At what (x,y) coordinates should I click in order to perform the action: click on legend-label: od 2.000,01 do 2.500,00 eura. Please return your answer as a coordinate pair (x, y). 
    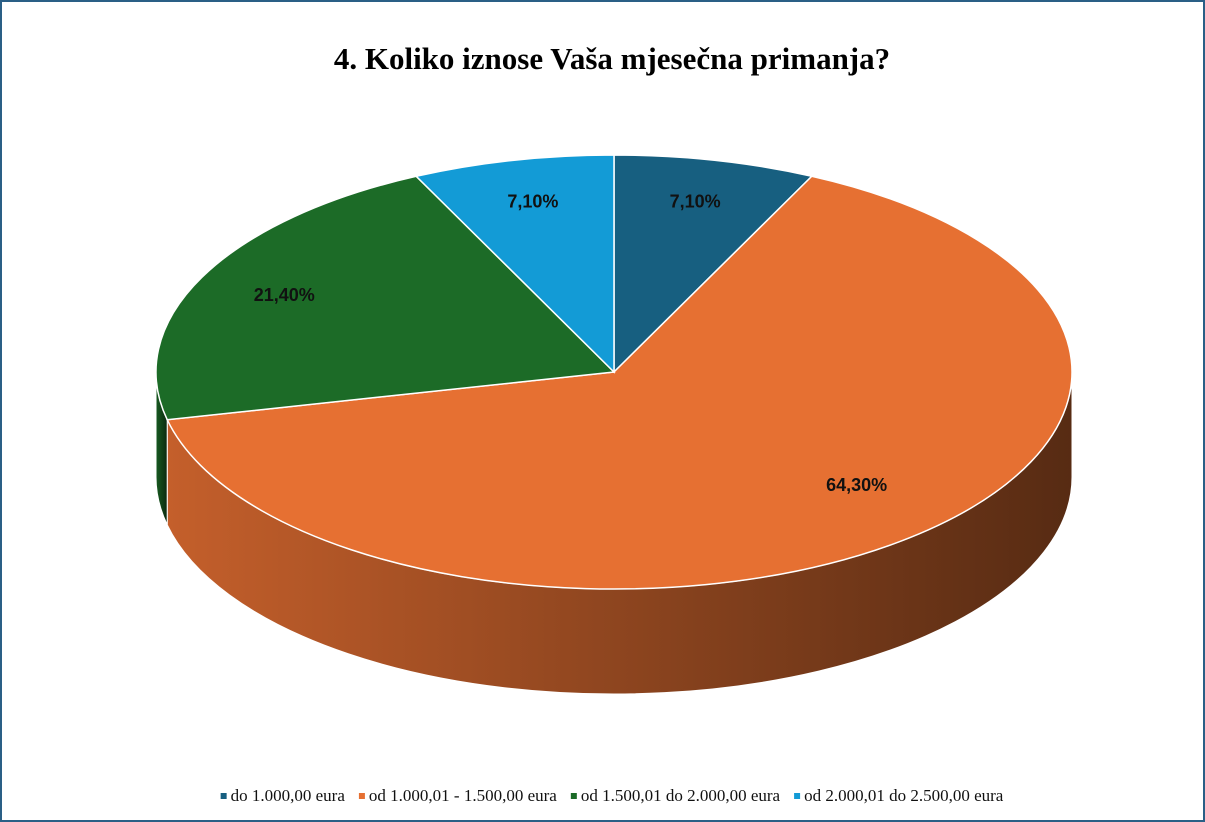
    Looking at the image, I should click on (904, 795).